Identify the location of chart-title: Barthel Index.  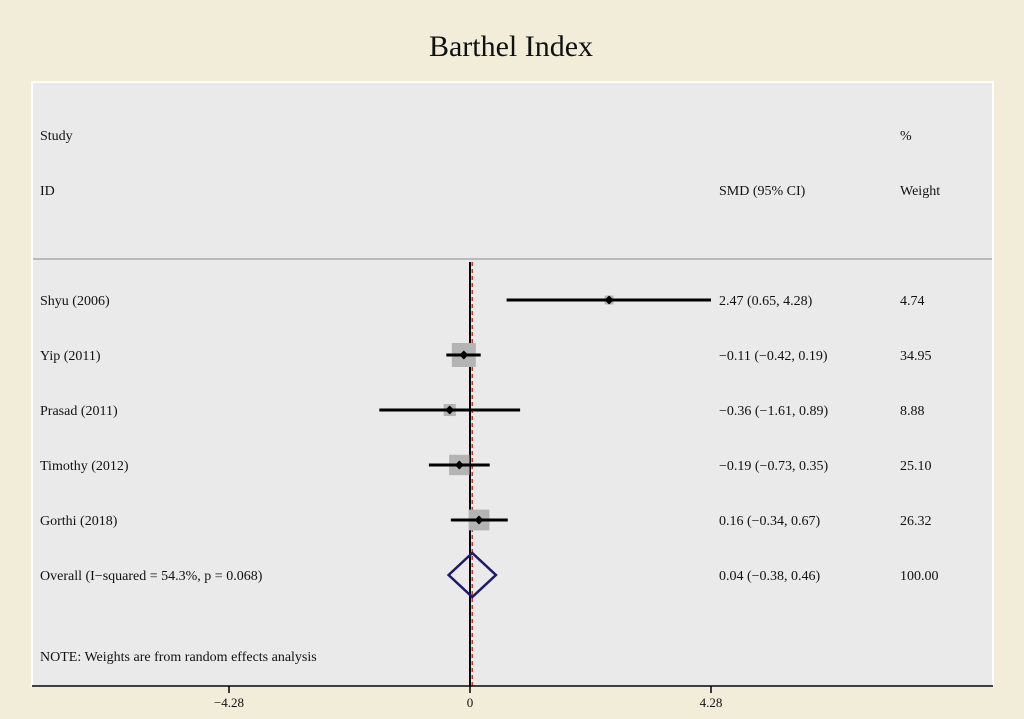
(511, 46).